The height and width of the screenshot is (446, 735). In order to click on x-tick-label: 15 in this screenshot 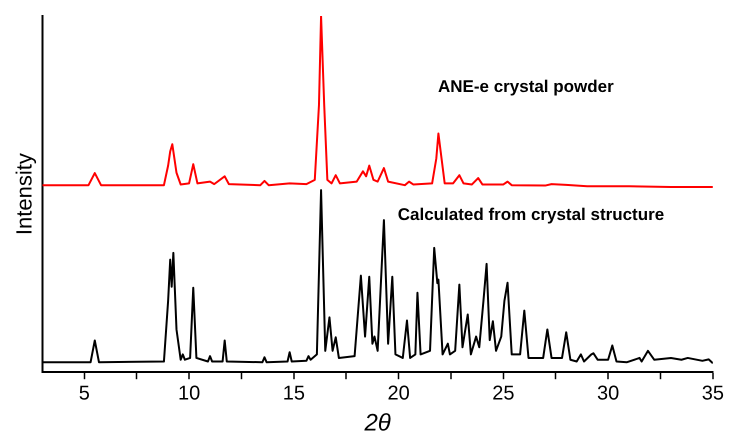, I will do `click(293, 393)`.